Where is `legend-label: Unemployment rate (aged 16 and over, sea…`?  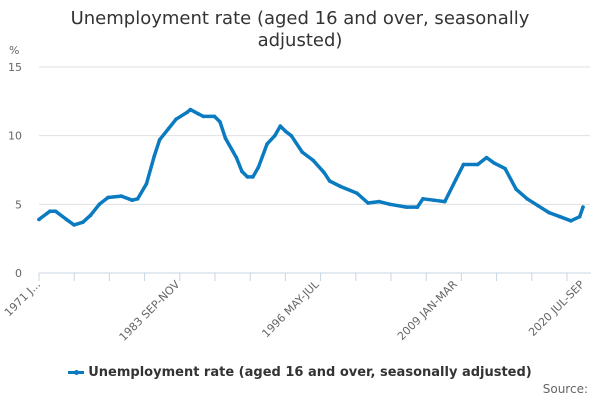
legend-label: Unemployment rate (aged 16 and over, sea… is located at coordinates (310, 372).